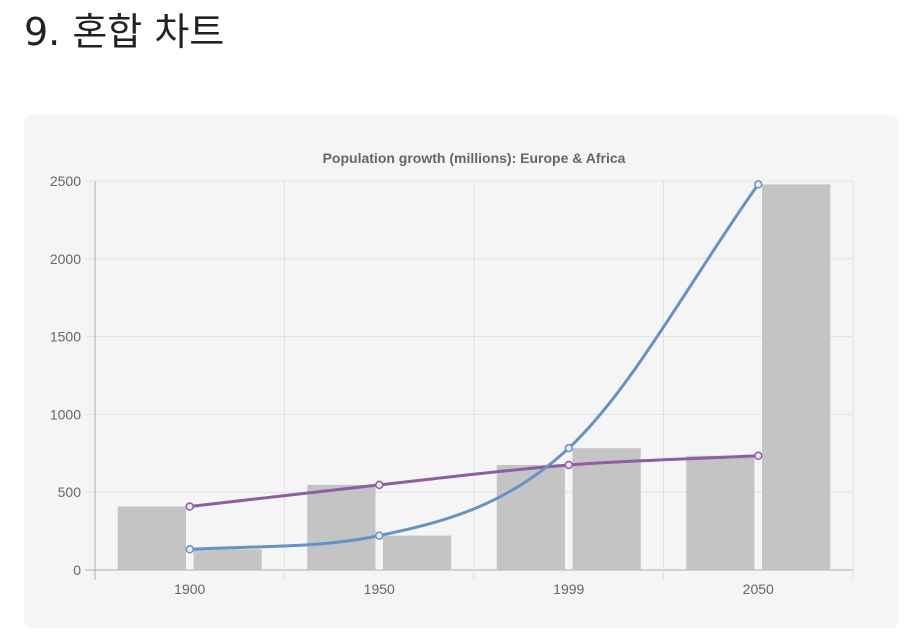  What do you see at coordinates (758, 589) in the screenshot?
I see `x-tick-label: 2050` at bounding box center [758, 589].